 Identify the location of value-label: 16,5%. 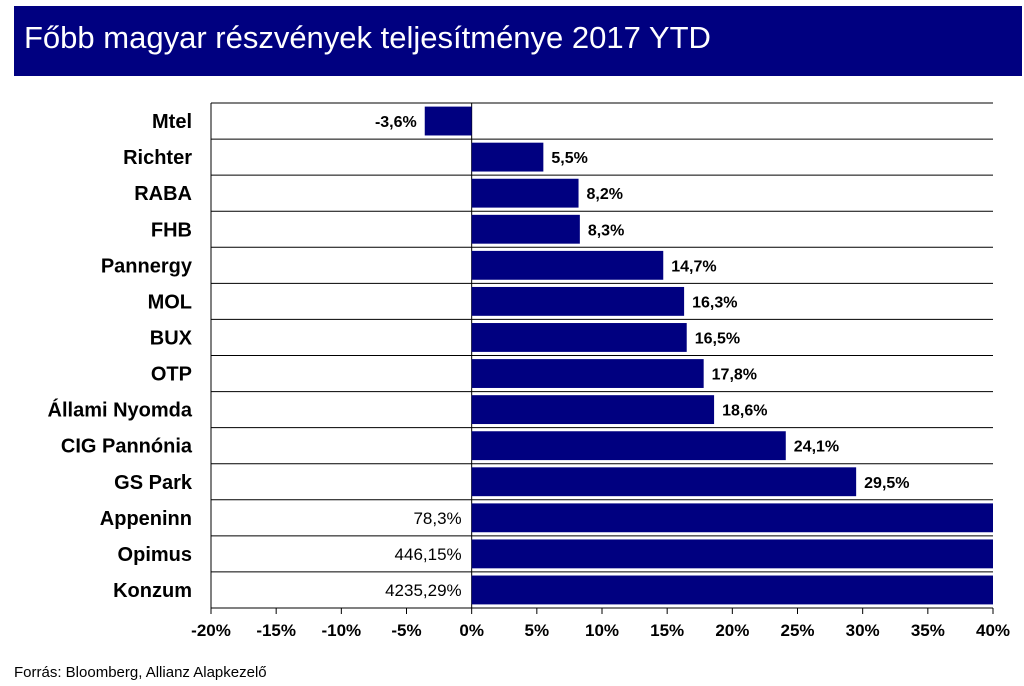
(717, 338).